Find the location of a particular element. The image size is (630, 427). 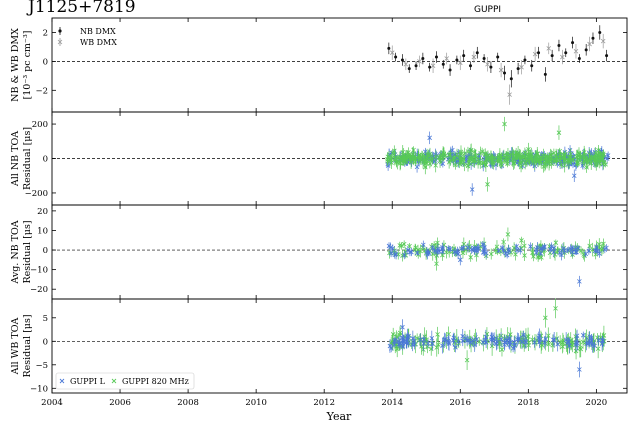

legend-marker-guppi-l is located at coordinates (62, 381).